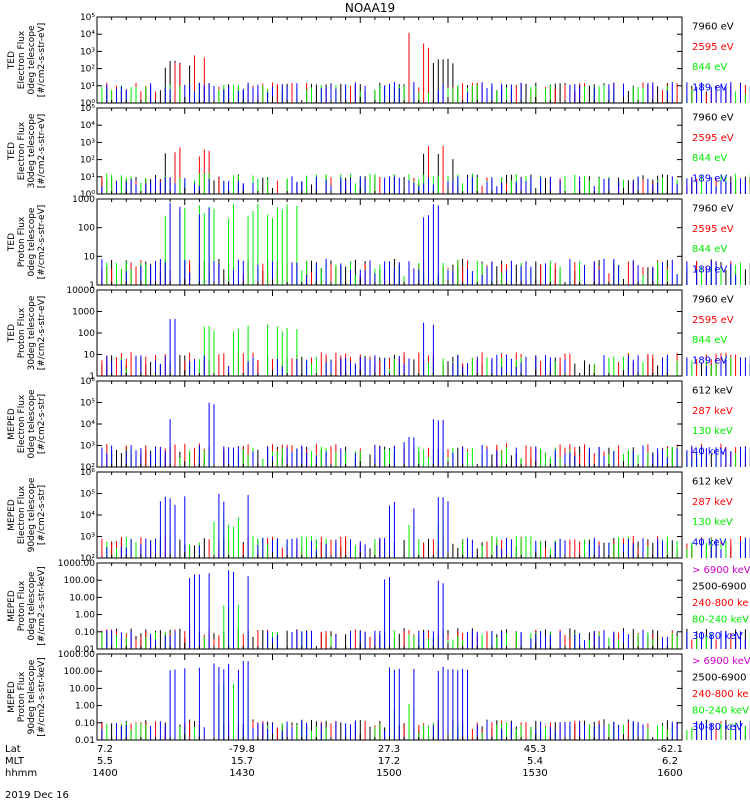 The height and width of the screenshot is (800, 750). I want to click on footer-row-name: Lat, so click(13, 749).